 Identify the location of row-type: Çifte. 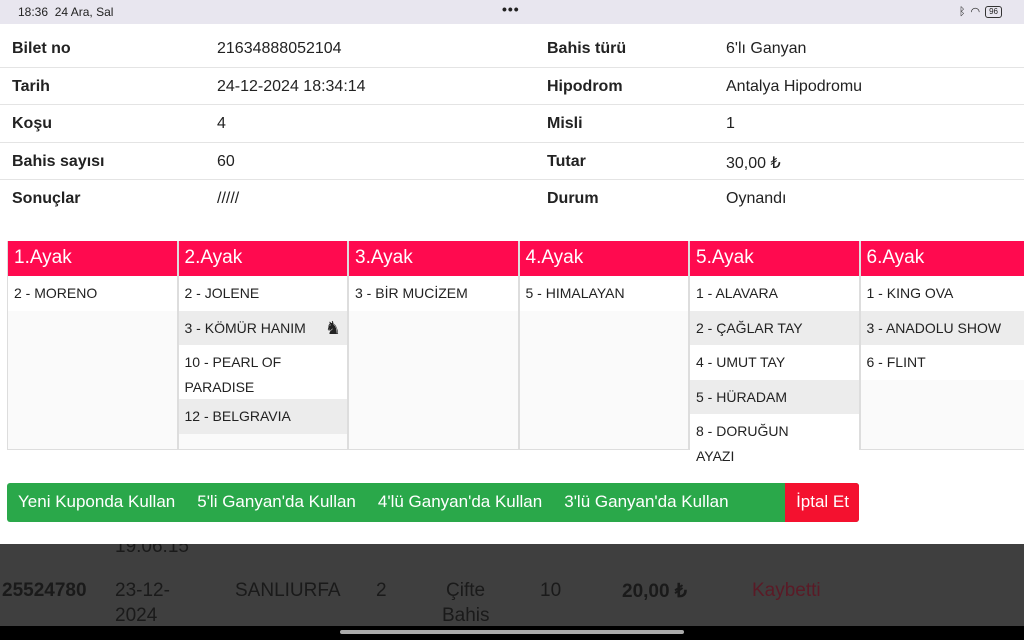
(466, 590).